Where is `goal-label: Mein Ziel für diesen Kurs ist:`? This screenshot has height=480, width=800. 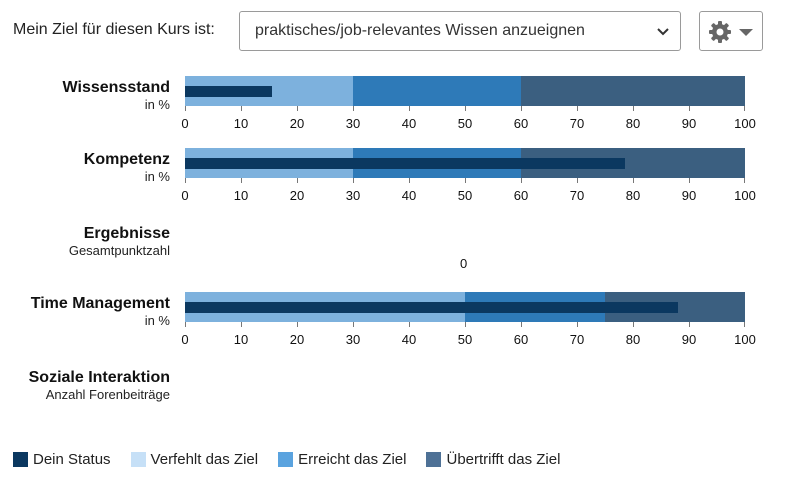 goal-label: Mein Ziel für diesen Kurs ist: is located at coordinates (114, 29).